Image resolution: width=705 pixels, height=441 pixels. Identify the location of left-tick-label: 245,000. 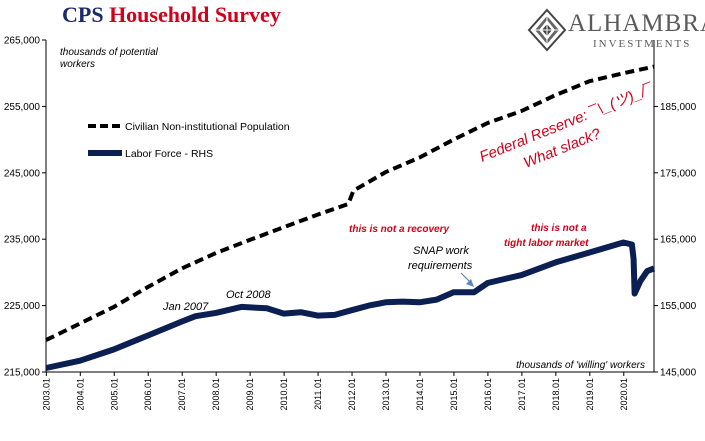
(22, 173).